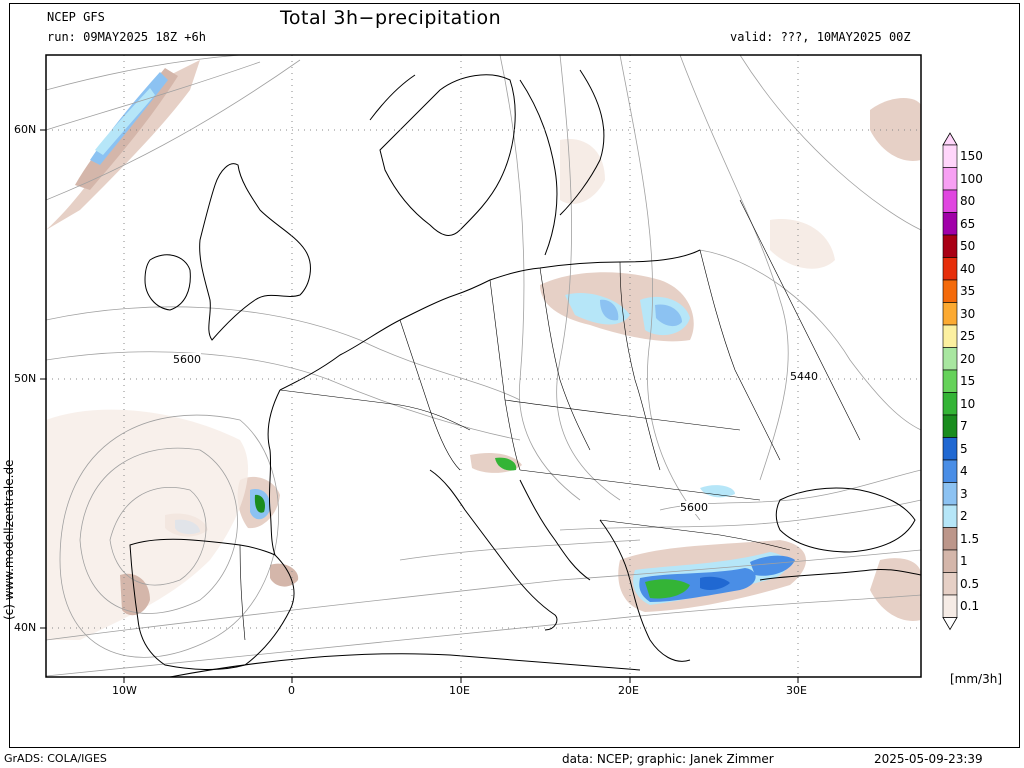 The height and width of the screenshot is (768, 1024). What do you see at coordinates (668, 759) in the screenshot?
I see `footer-data-credit: data: NCEP; graphic: Janek Zimmer` at bounding box center [668, 759].